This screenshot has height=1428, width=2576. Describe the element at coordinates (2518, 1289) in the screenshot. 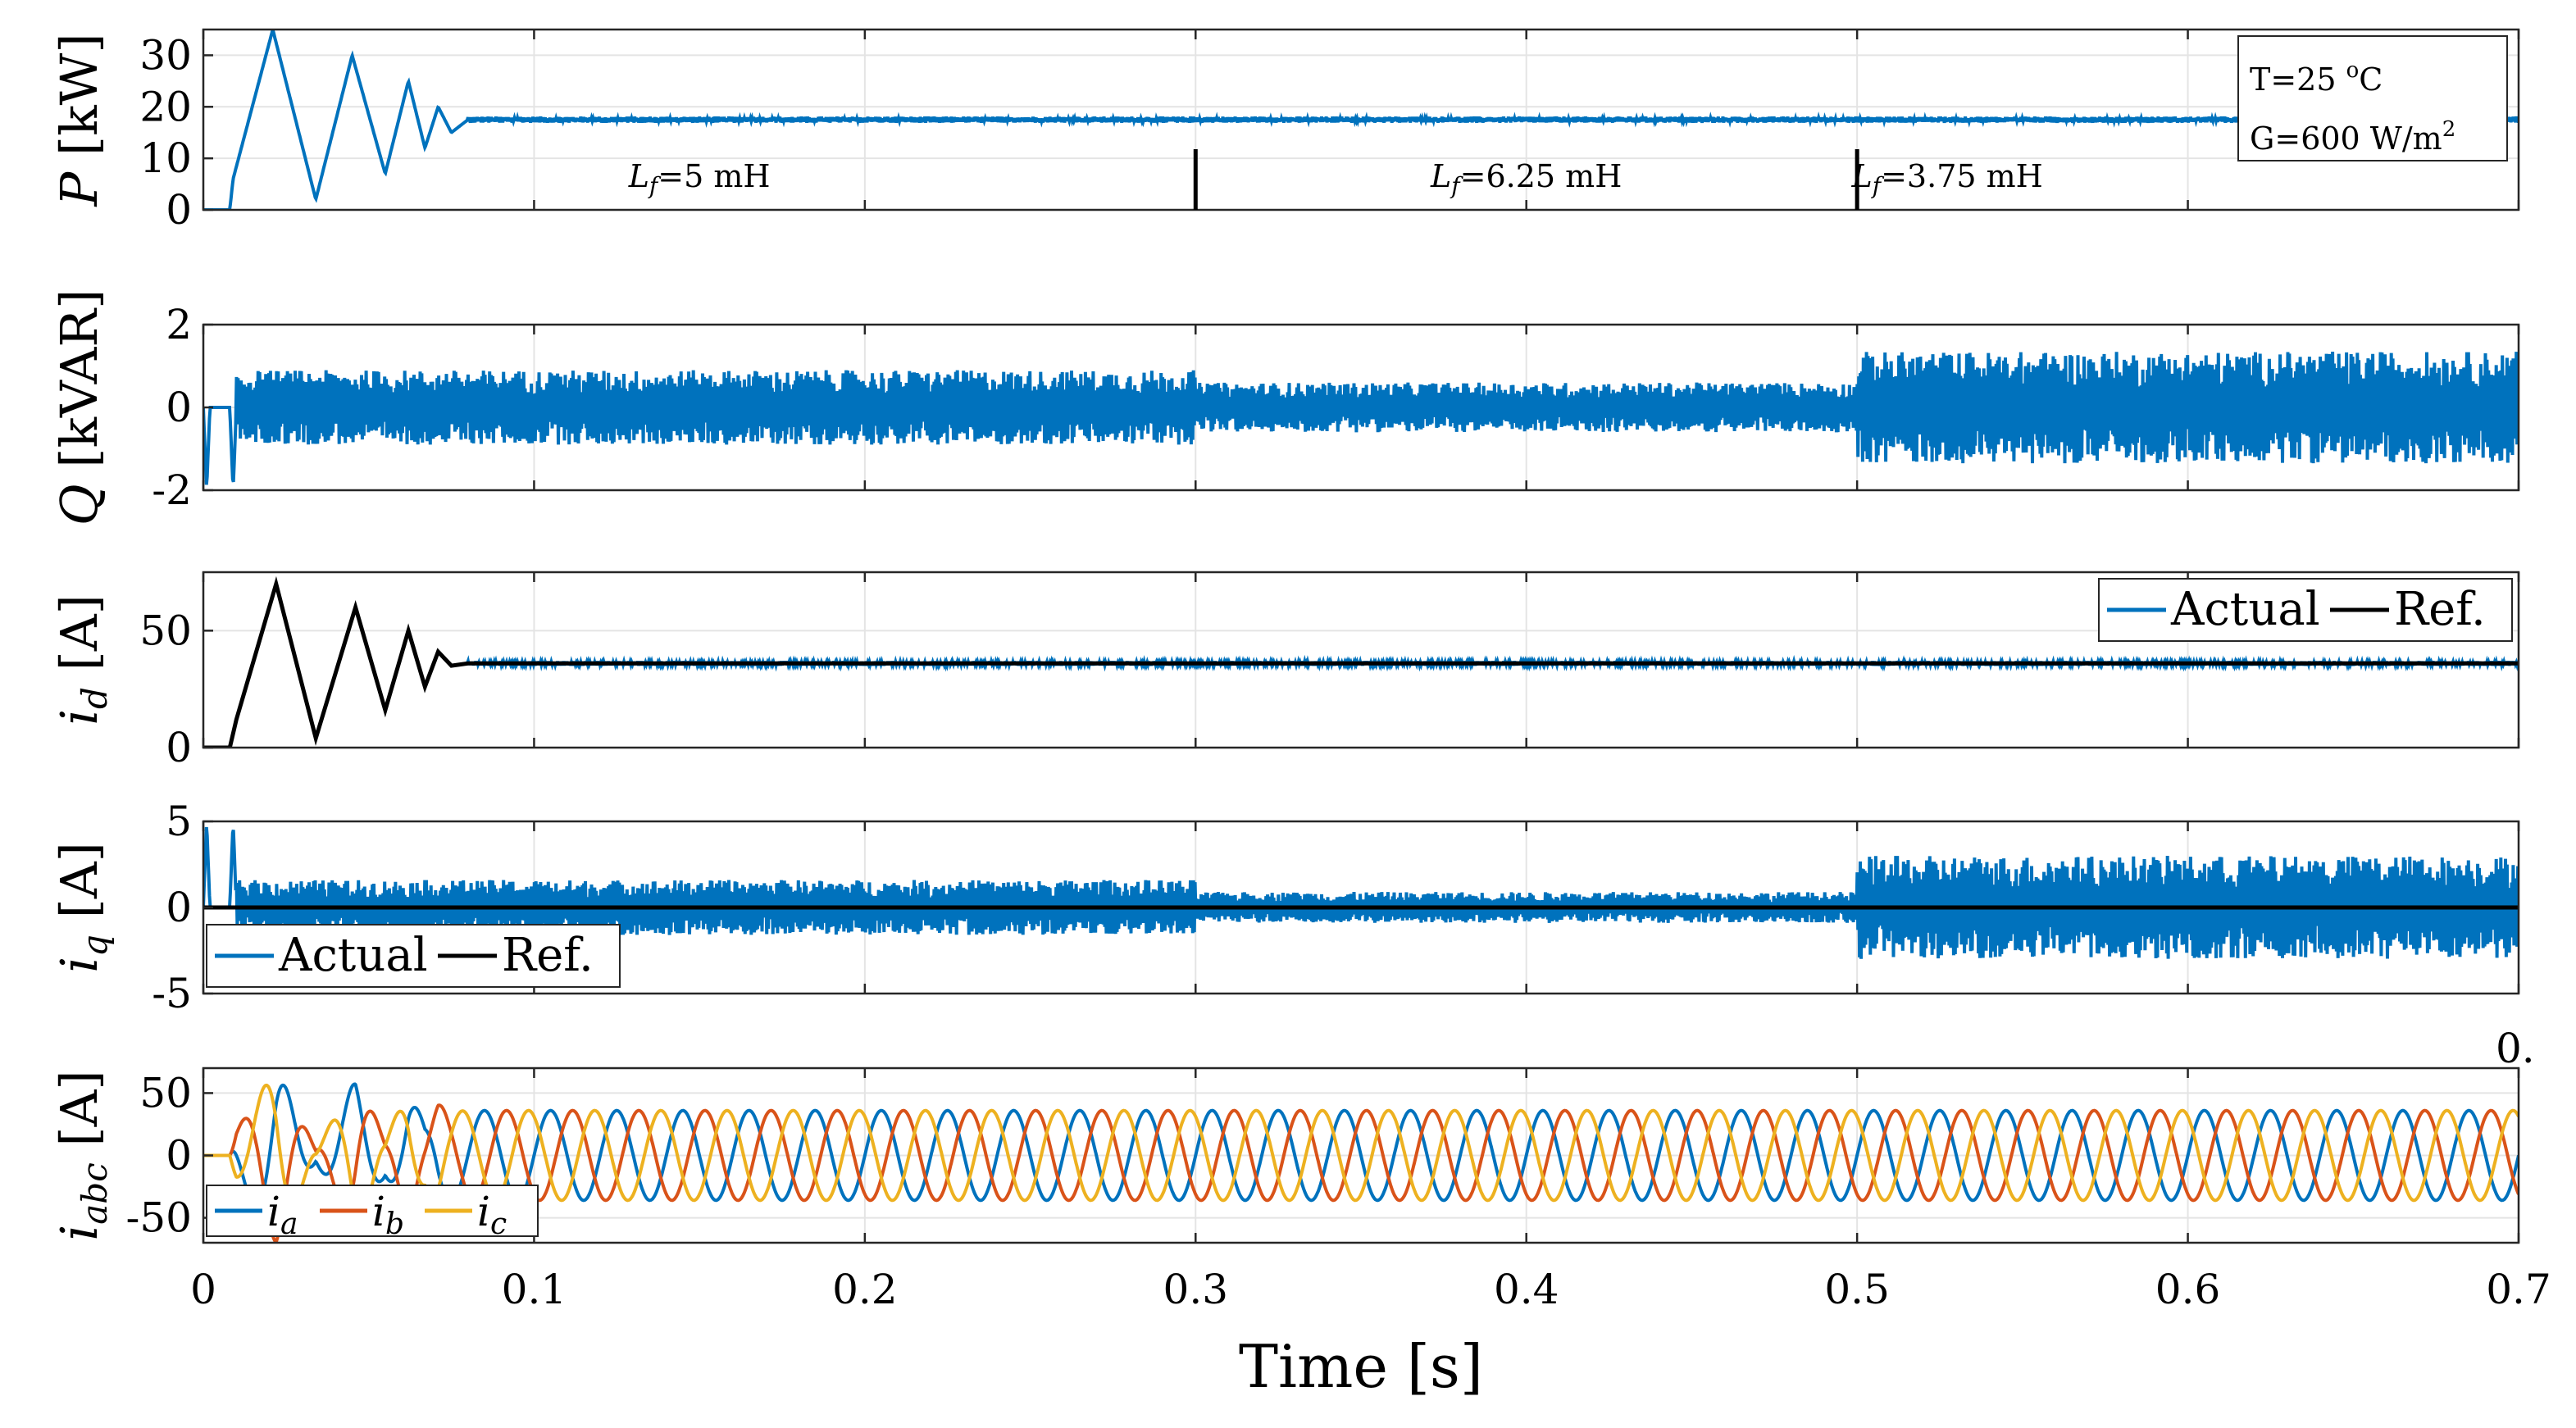

I see `x-tick-label: 0.7` at that location.